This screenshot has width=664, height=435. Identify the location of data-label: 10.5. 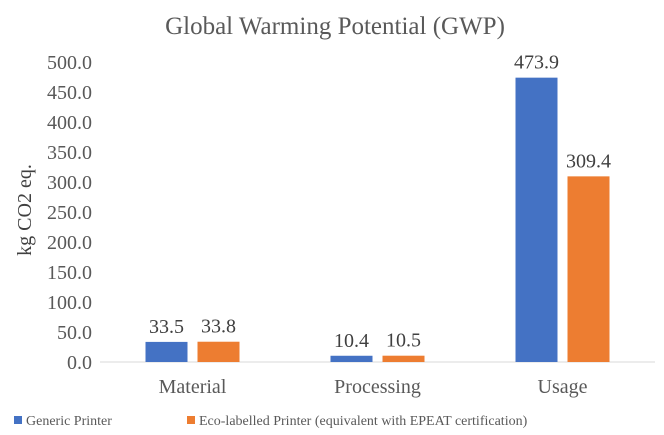
(403, 341).